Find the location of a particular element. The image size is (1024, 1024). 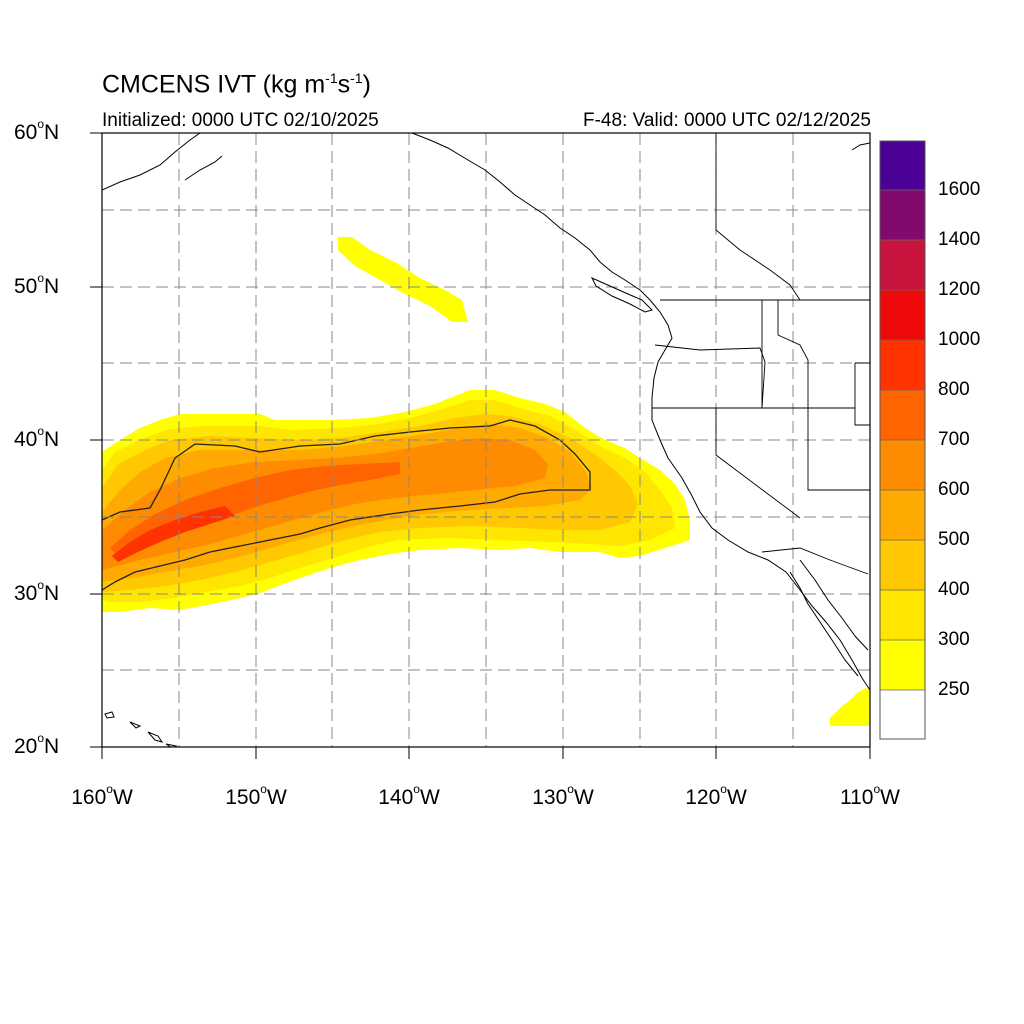

lon-label-150w: 150oW is located at coordinates (256, 795).